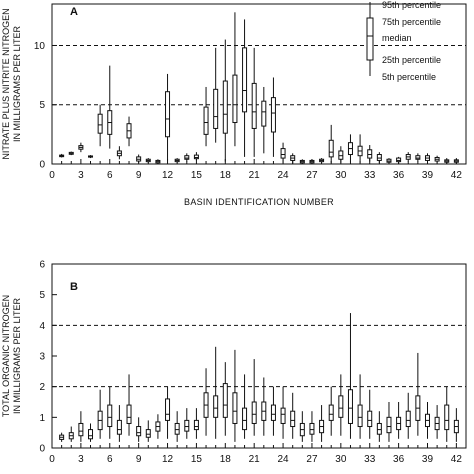 The image size is (474, 474). I want to click on x-tick-label: 27, so click(312, 175).